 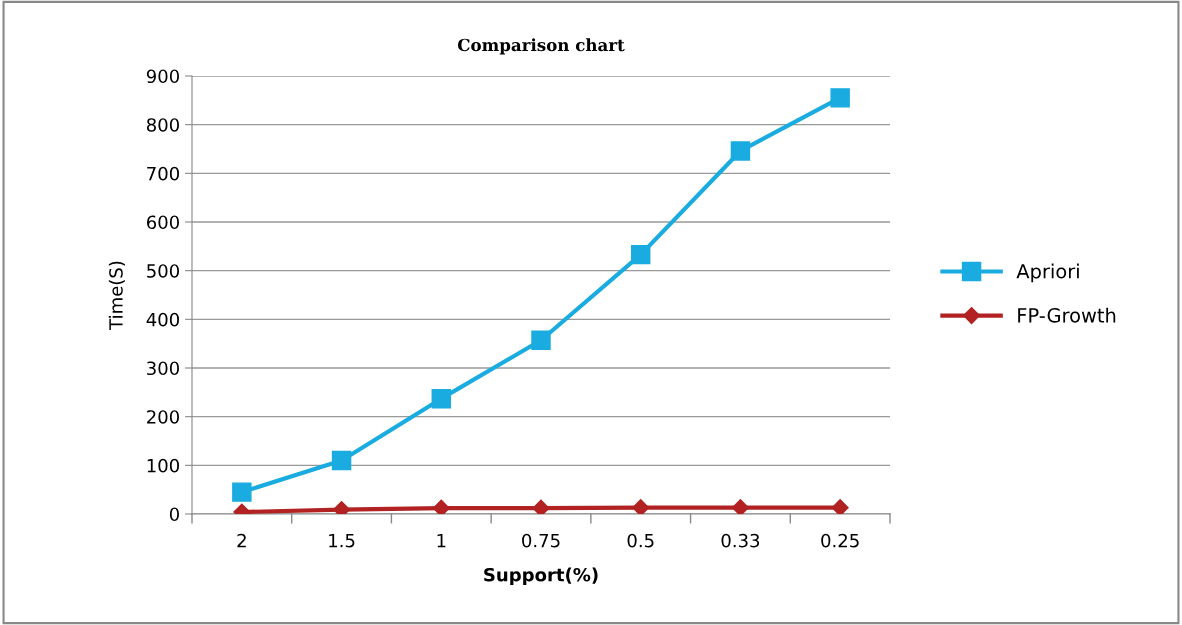 I want to click on x-axis-title: Support(%), so click(x=541, y=576).